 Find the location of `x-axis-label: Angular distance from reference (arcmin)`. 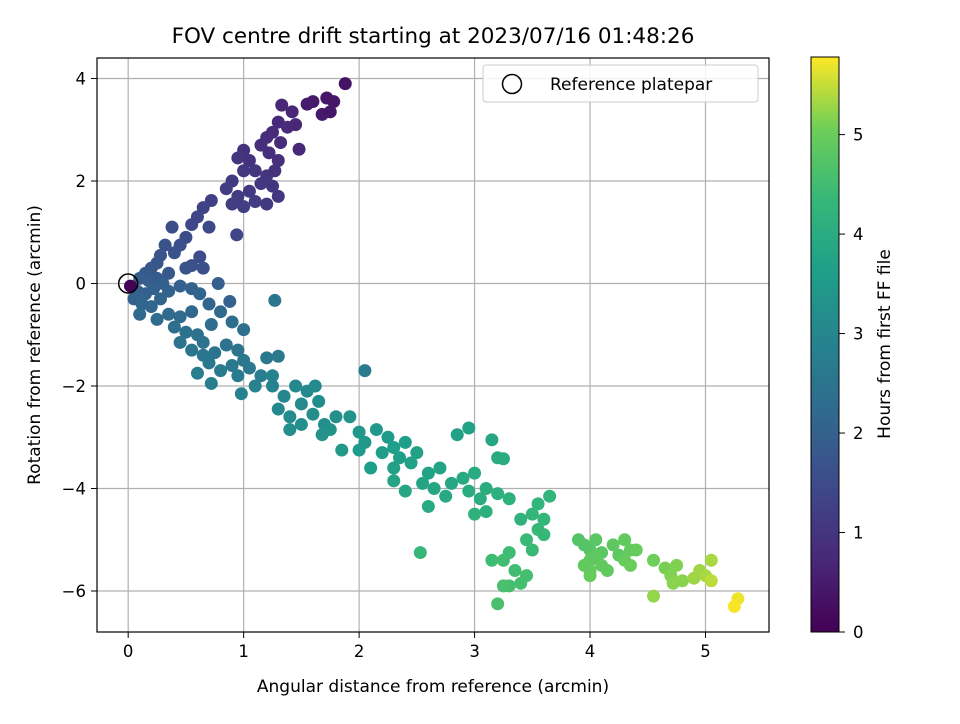

x-axis-label: Angular distance from reference (arcmin) is located at coordinates (433, 687).